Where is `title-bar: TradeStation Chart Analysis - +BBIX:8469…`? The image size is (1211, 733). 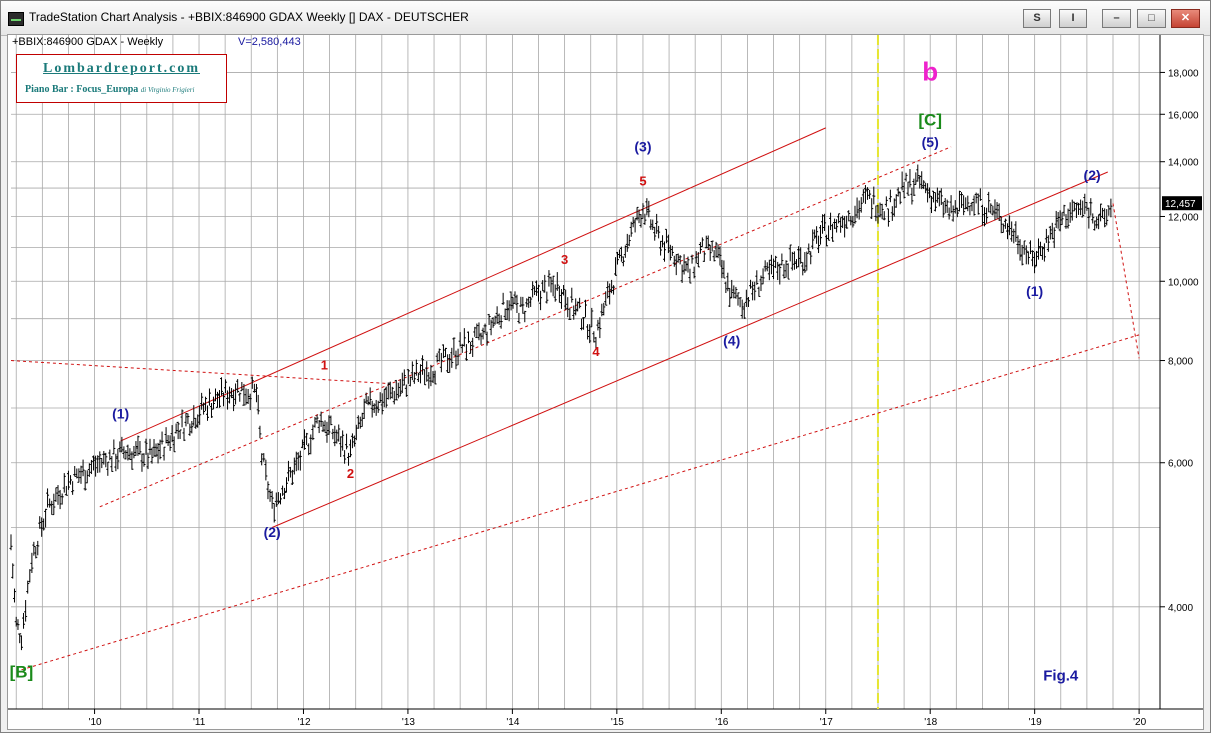 title-bar: TradeStation Chart Analysis - +BBIX:8469… is located at coordinates (605, 18).